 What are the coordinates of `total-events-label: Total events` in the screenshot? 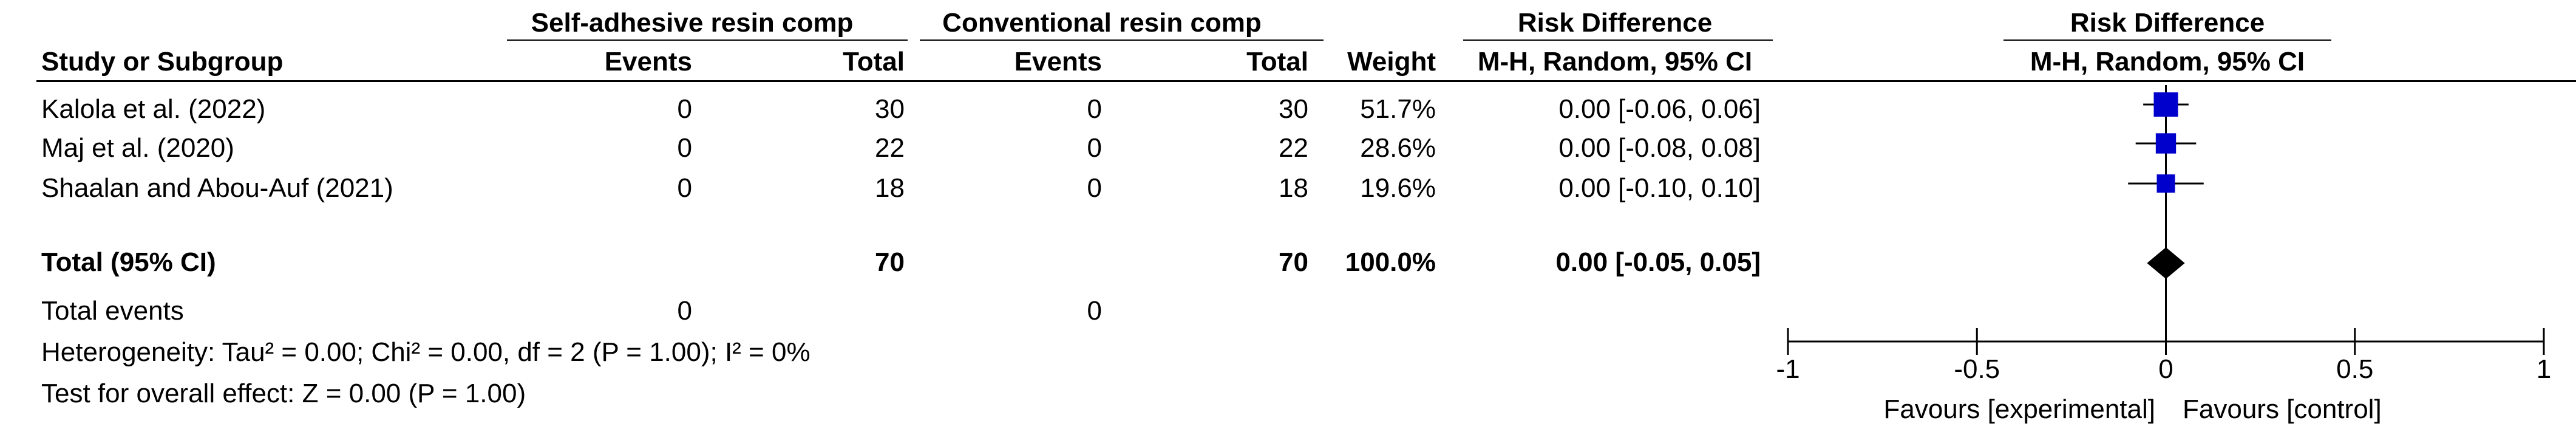 It's located at (112, 311).